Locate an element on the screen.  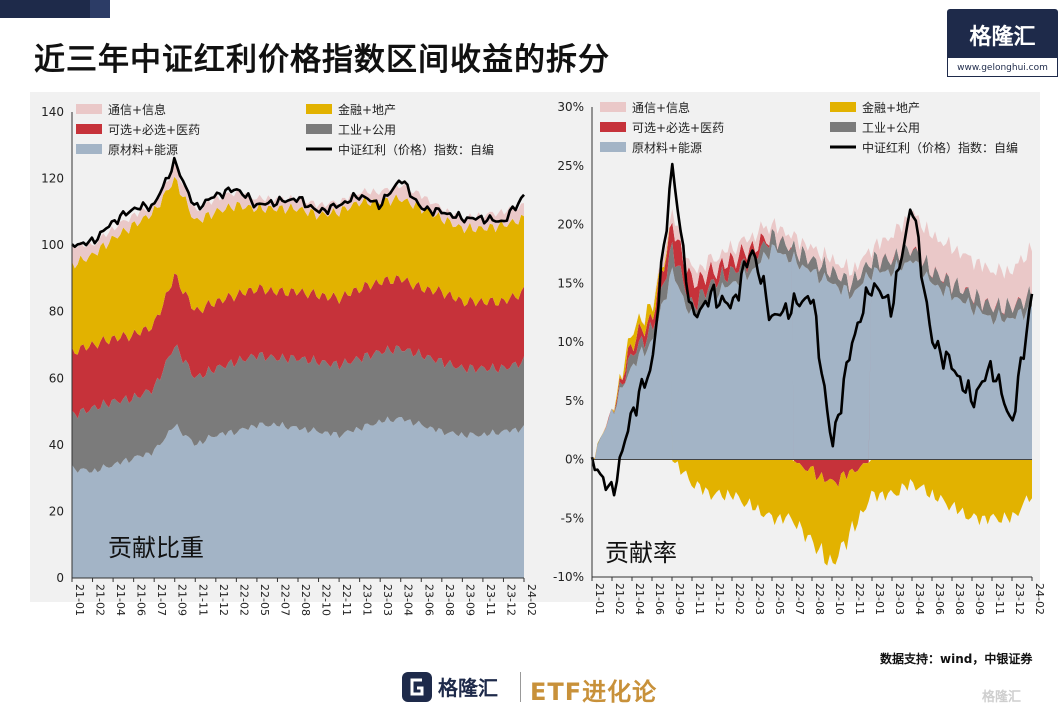
y-tick-label: 100 is located at coordinates (52, 245).